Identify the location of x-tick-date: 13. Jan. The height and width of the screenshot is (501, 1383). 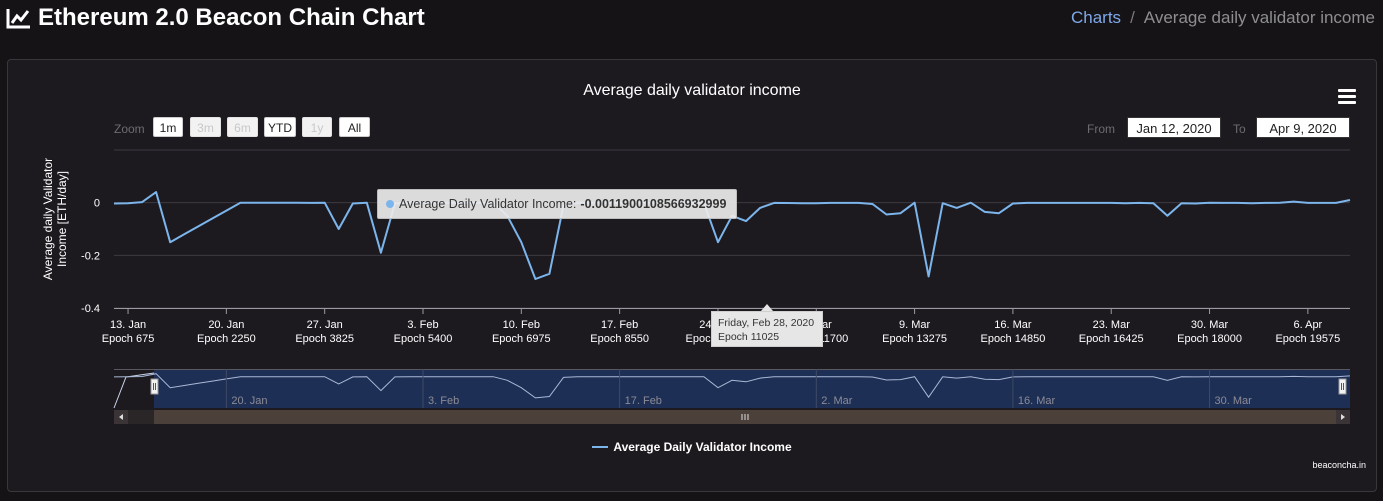
(128, 325).